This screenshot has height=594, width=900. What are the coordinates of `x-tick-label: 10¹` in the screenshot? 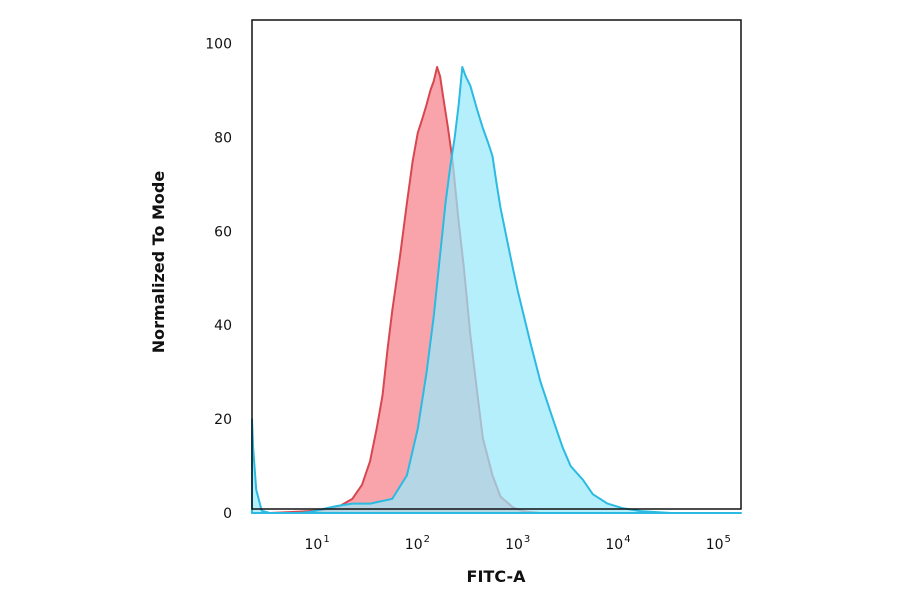 It's located at (316, 543).